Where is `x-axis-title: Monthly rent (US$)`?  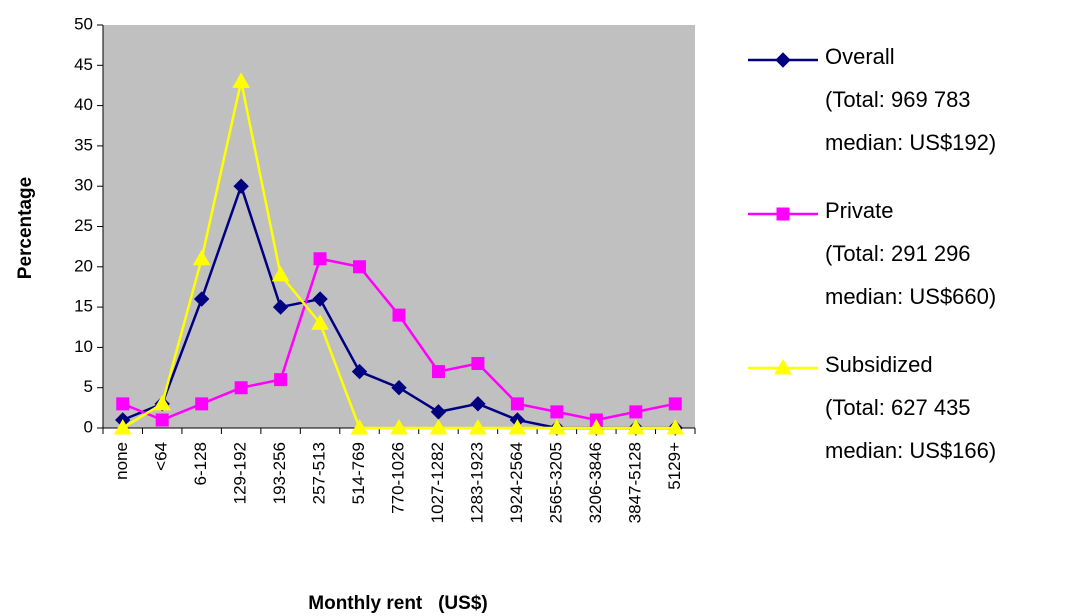
x-axis-title: Monthly rent (US$) is located at coordinates (397, 603).